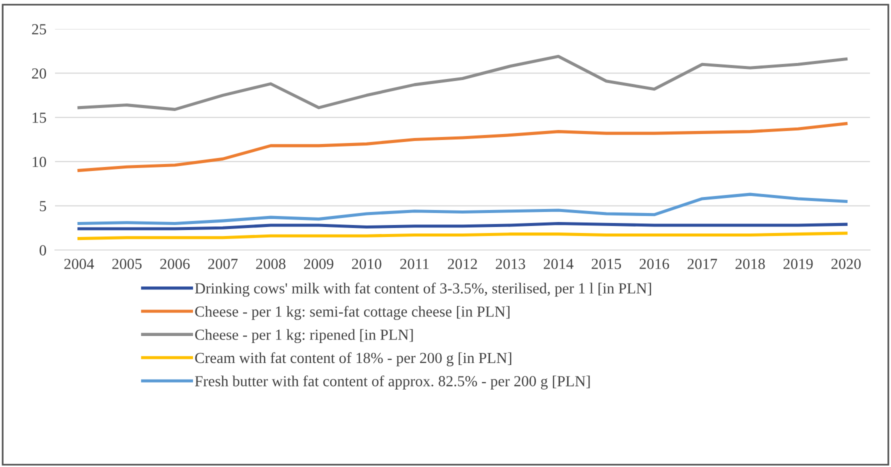 This screenshot has height=467, width=891. I want to click on x-tick-label: 2019, so click(798, 264).